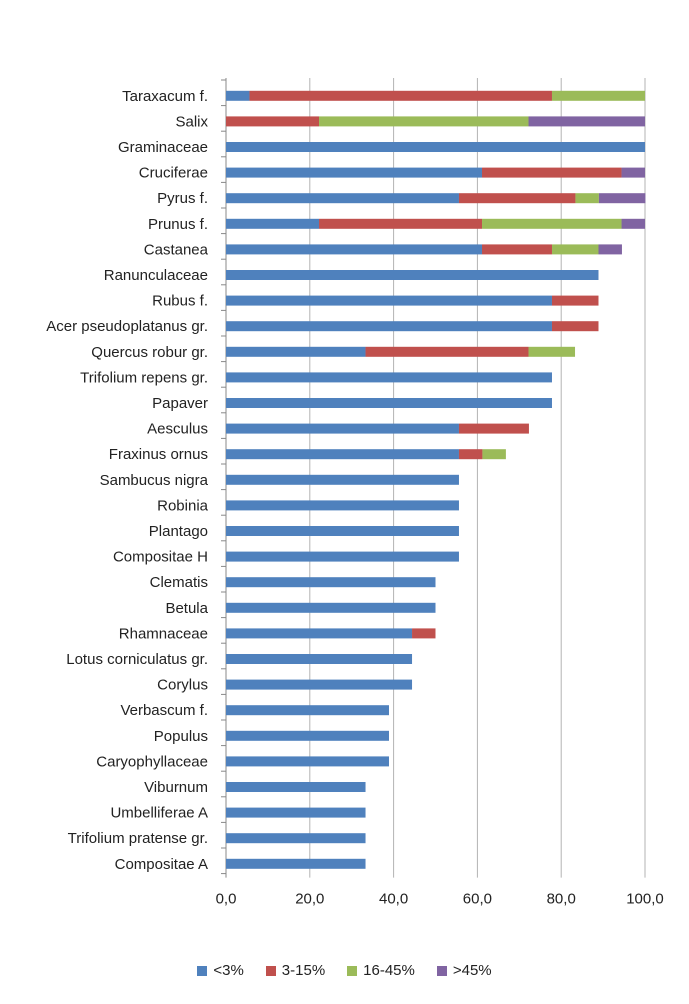 This screenshot has height=1004, width=689. Describe the element at coordinates (127, 326) in the screenshot. I see `category-label: Acer pseudoplatanus gr.` at that location.